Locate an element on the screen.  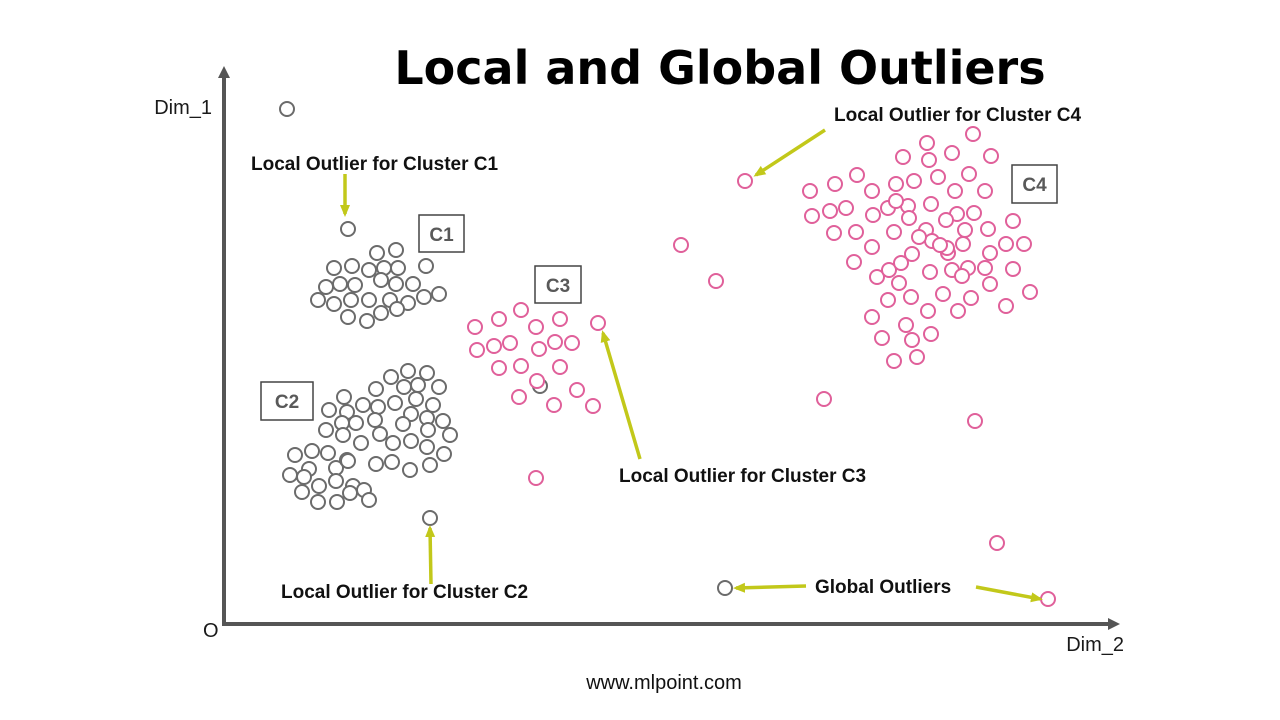
cluster-label-c2-text: C2 is located at coordinates (287, 402).